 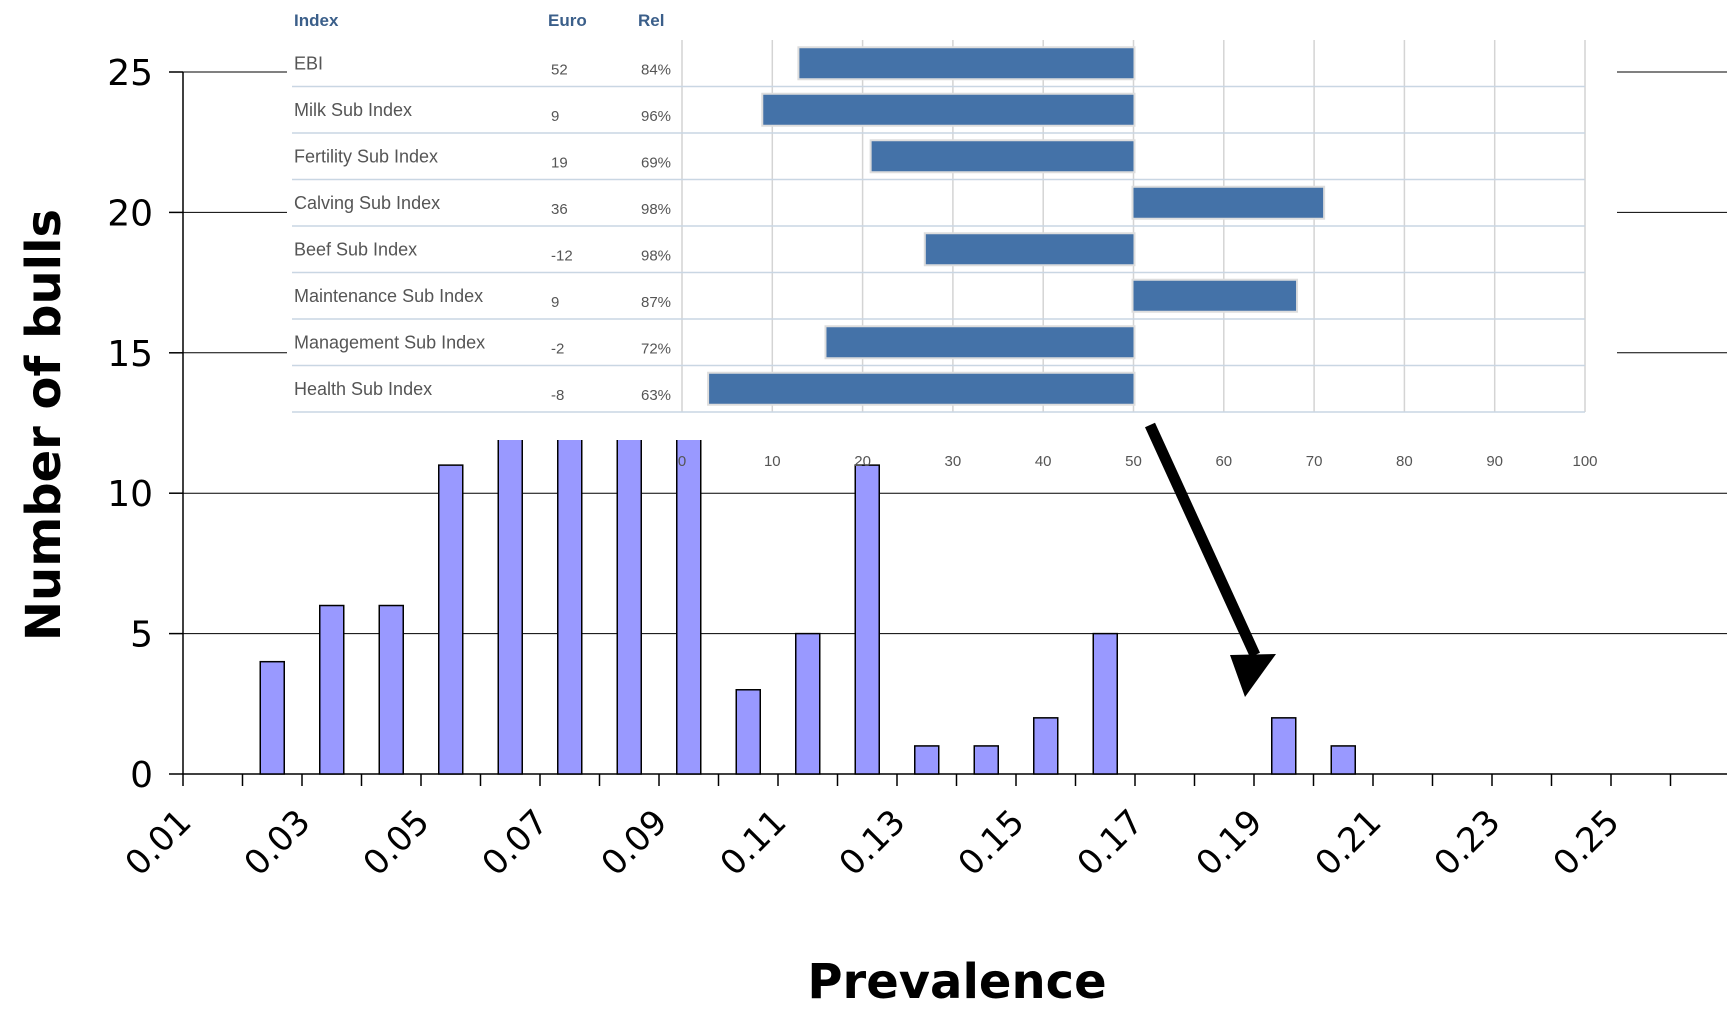 What do you see at coordinates (355, 249) in the screenshot?
I see `inset-row-index-label: Beef Sub Index` at bounding box center [355, 249].